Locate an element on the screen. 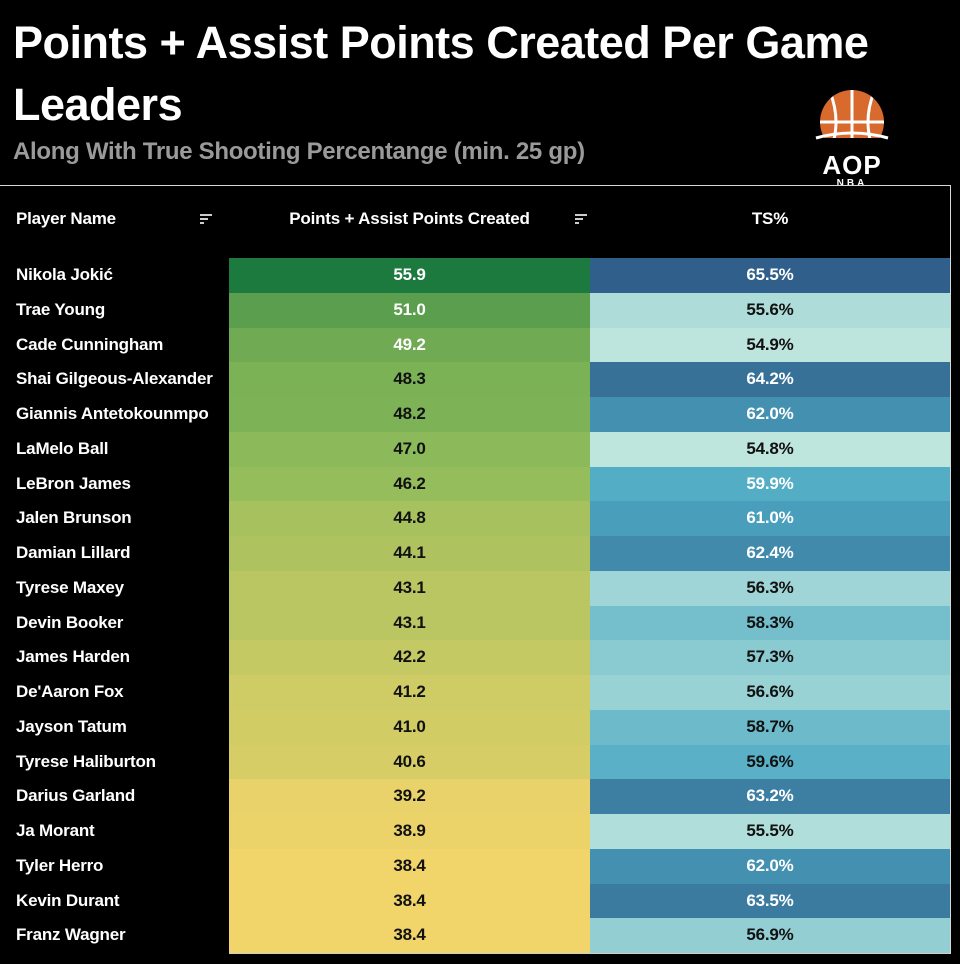  ts-percentage-cell: 63.5% is located at coordinates (770, 901).